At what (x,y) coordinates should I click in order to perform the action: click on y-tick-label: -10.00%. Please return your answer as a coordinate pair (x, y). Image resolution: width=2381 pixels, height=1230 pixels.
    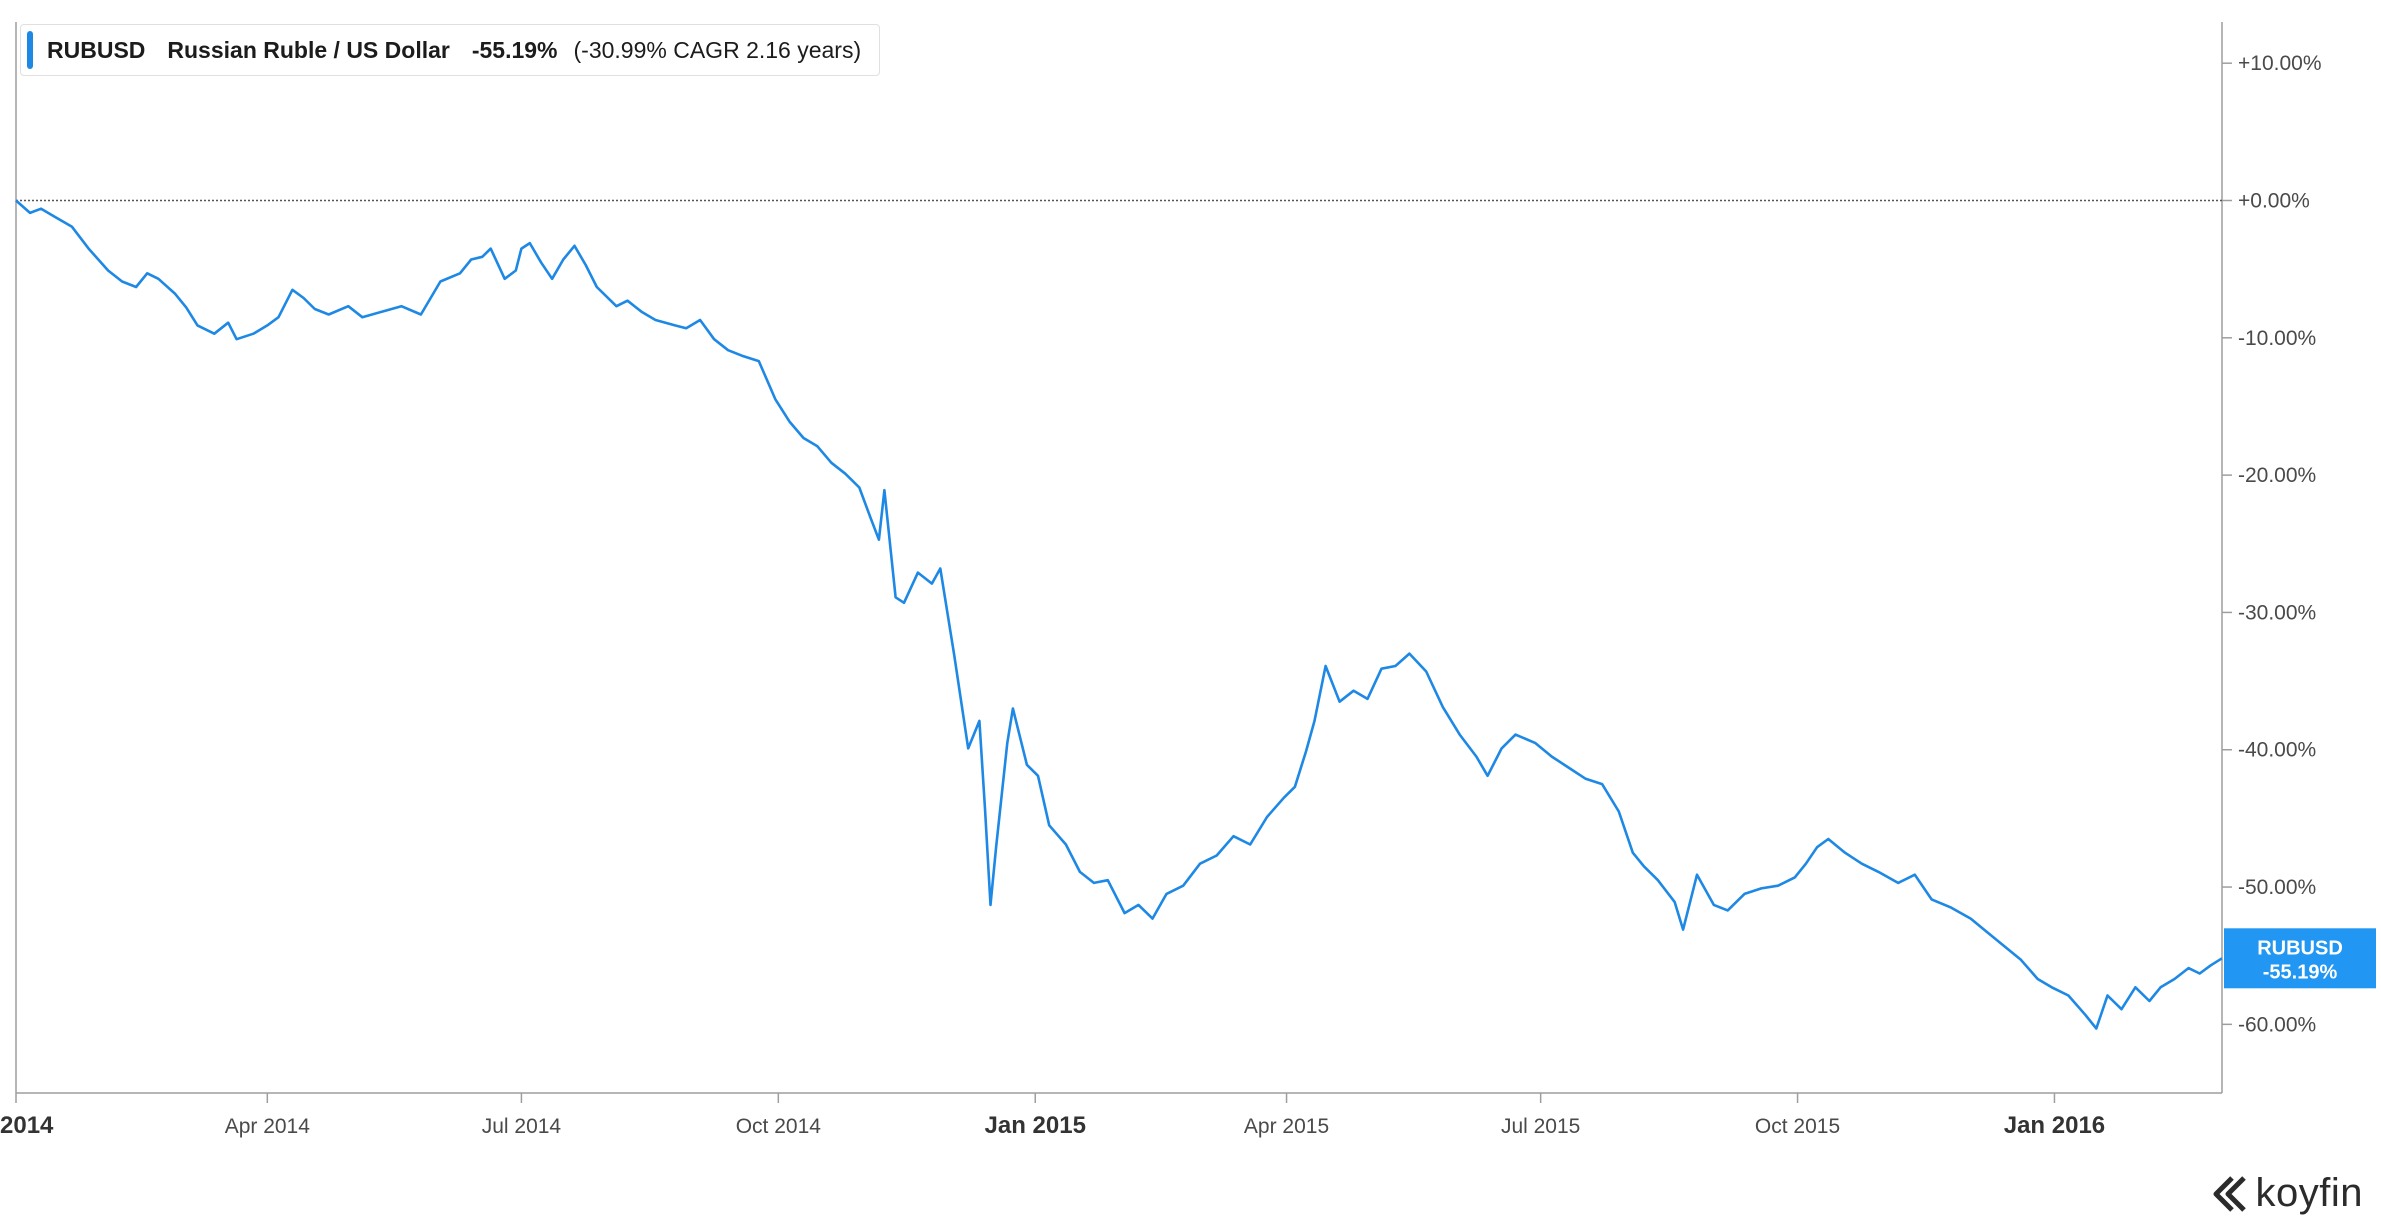
    Looking at the image, I should click on (2277, 338).